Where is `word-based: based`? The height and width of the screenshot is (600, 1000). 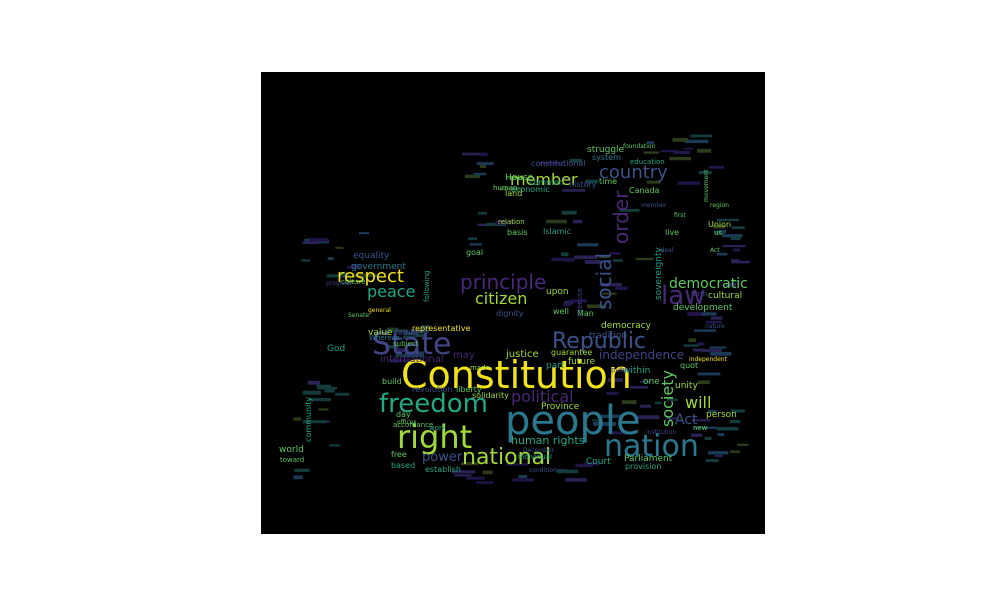 word-based: based is located at coordinates (403, 465).